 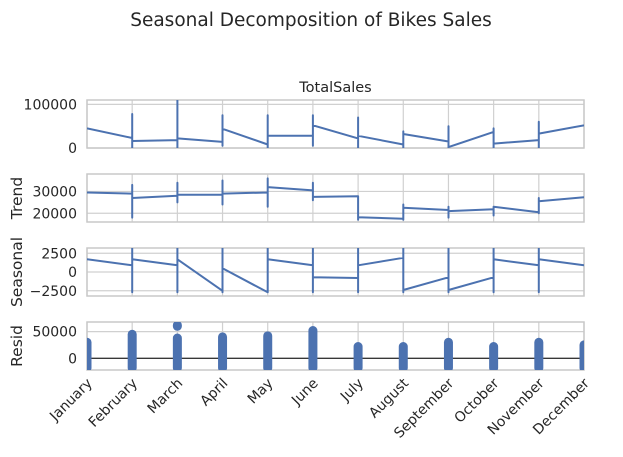 What do you see at coordinates (54, 214) in the screenshot?
I see `y-tick-label: 20000` at bounding box center [54, 214].